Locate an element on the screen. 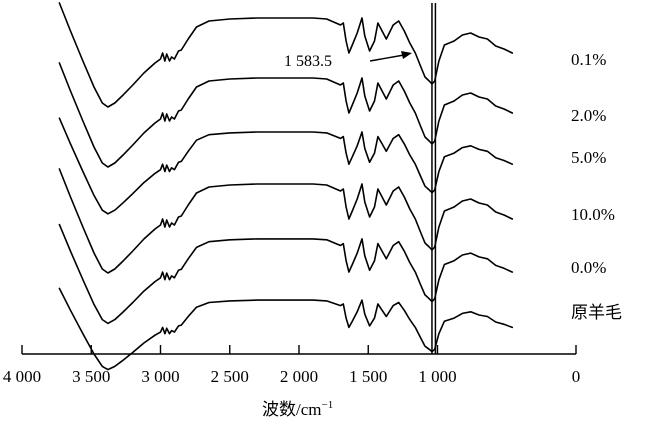  x-axis-title-superscript: −1 is located at coordinates (328, 405).